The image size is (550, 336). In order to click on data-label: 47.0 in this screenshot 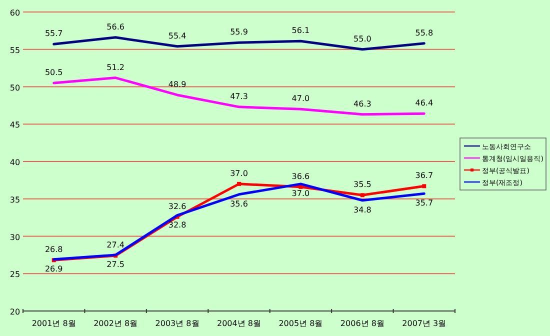, I will do `click(301, 99)`.